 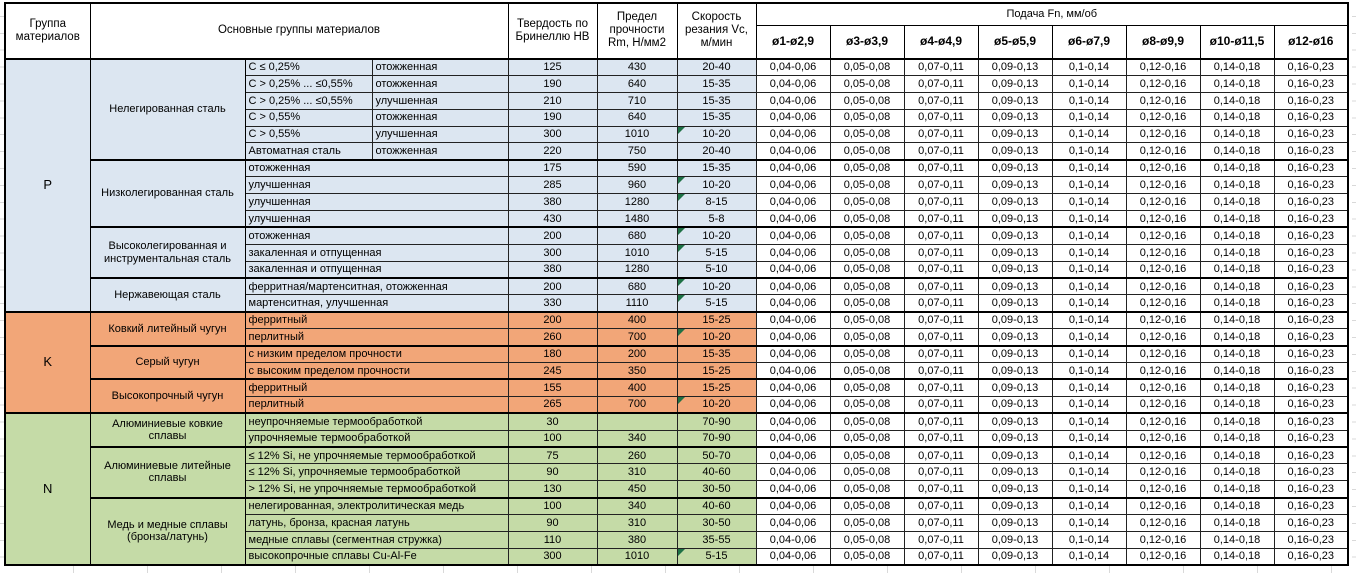 I want to click on speed-cell: 40-60, so click(x=716, y=506).